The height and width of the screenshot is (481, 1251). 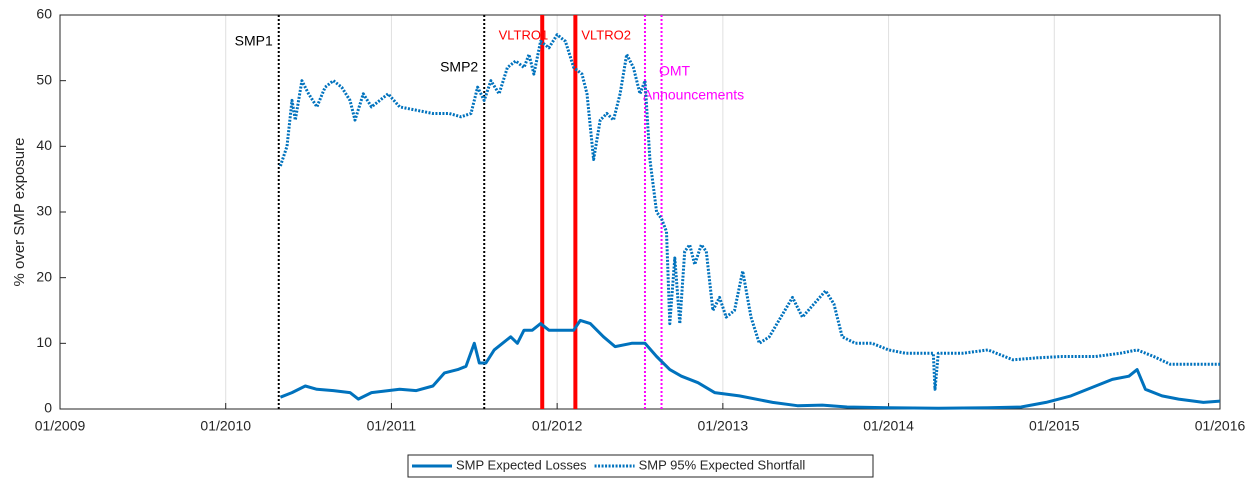 What do you see at coordinates (254, 41) in the screenshot?
I see `event-label: SMP1` at bounding box center [254, 41].